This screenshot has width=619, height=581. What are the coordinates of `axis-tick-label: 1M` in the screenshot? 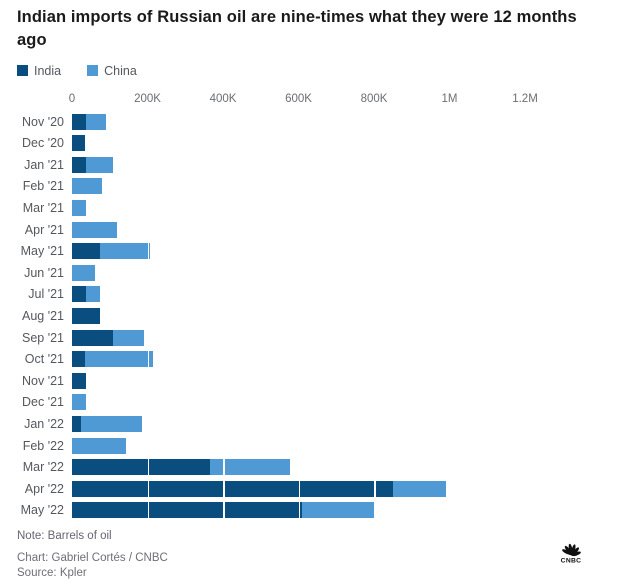 It's located at (449, 98).